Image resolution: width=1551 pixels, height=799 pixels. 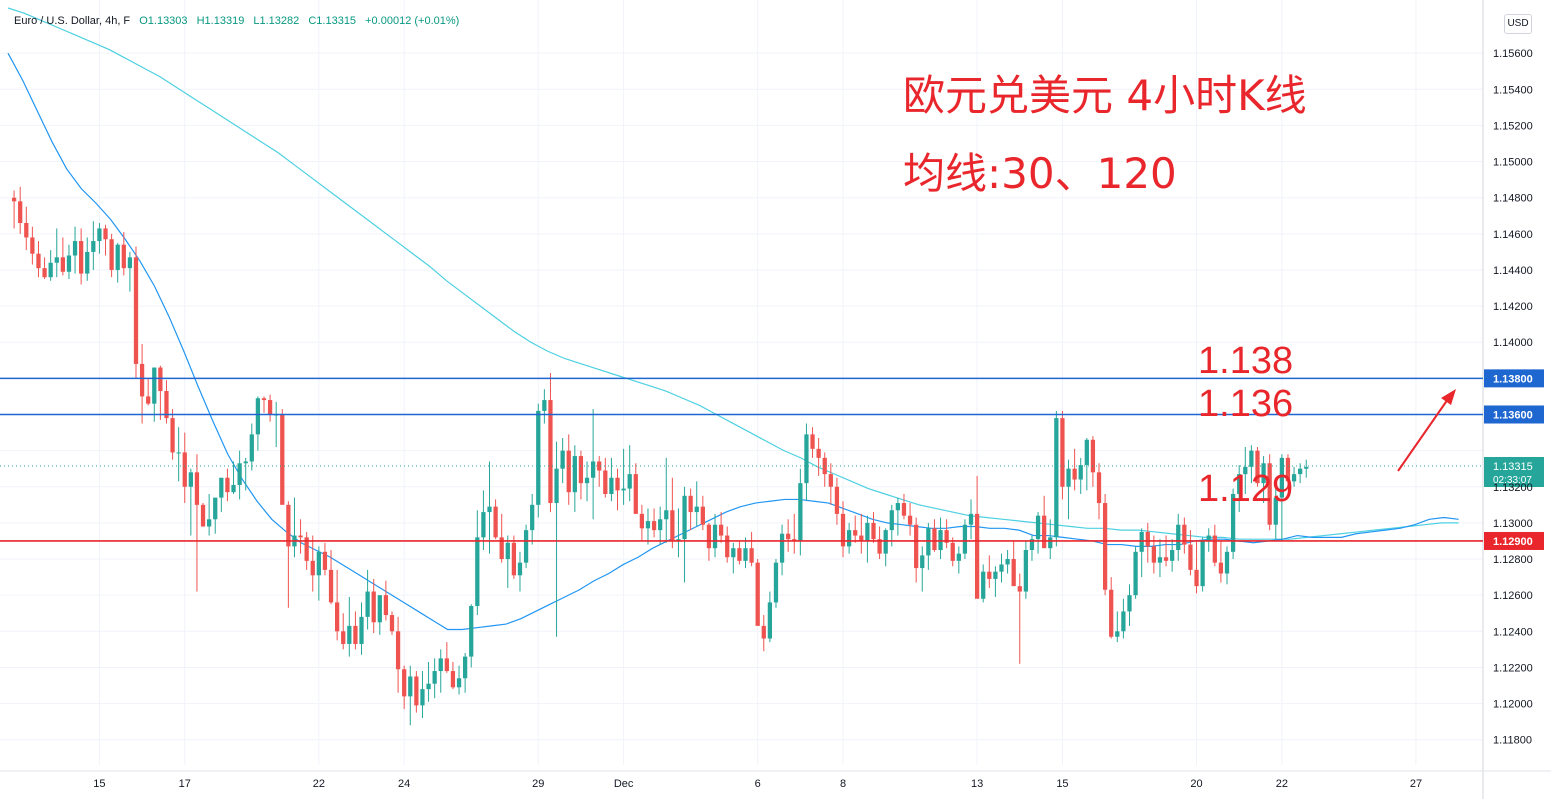 I want to click on y-tick-label: 1.12400, so click(x=1513, y=632).